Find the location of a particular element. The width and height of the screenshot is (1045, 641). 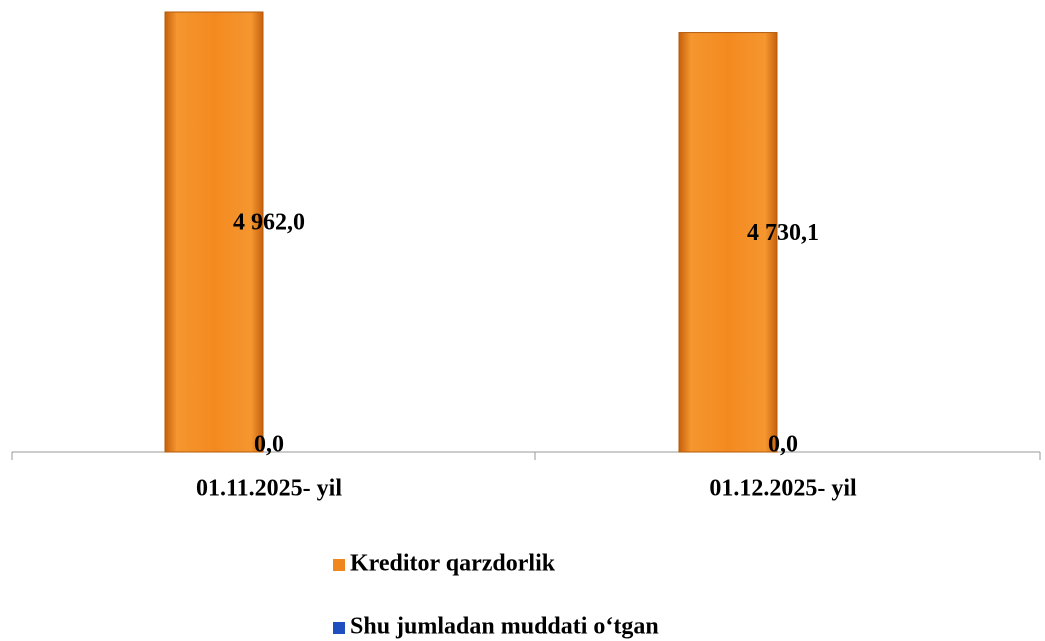

x-tick-label: 01.12.2025- yil is located at coordinates (783, 489).